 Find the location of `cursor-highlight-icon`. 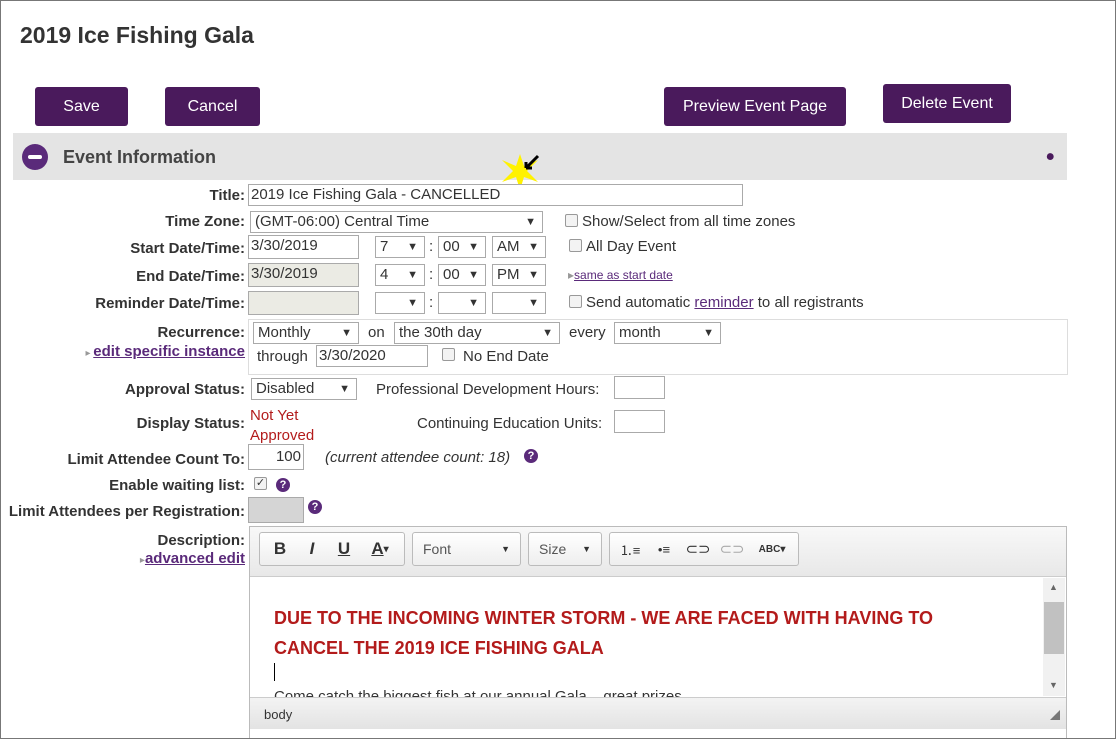

cursor-highlight-icon is located at coordinates (521, 172).